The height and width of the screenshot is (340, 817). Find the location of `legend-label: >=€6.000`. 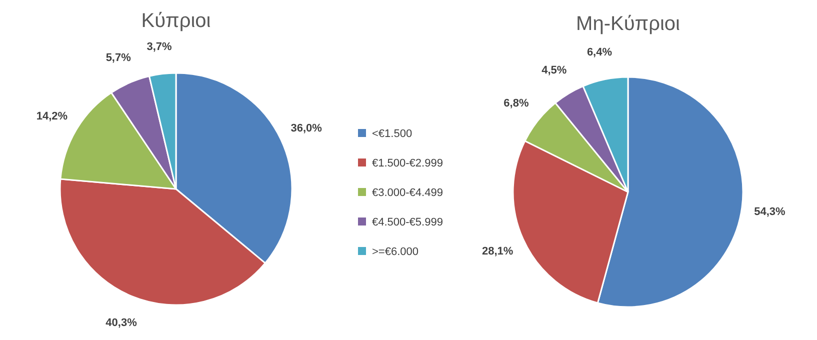

legend-label: >=€6.000 is located at coordinates (395, 252).